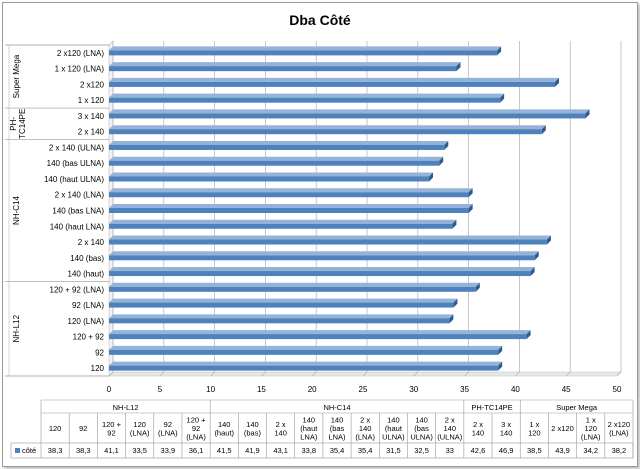 This screenshot has width=640, height=469. What do you see at coordinates (80, 69) in the screenshot?
I see `category-label: 1 x 120 (LNA)` at bounding box center [80, 69].